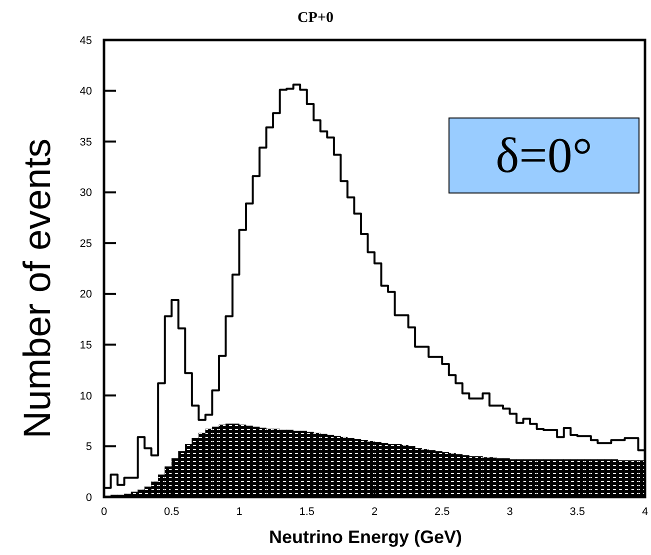 This screenshot has width=651, height=555. What do you see at coordinates (578, 512) in the screenshot?
I see `x-tick-label: 3.5` at bounding box center [578, 512].